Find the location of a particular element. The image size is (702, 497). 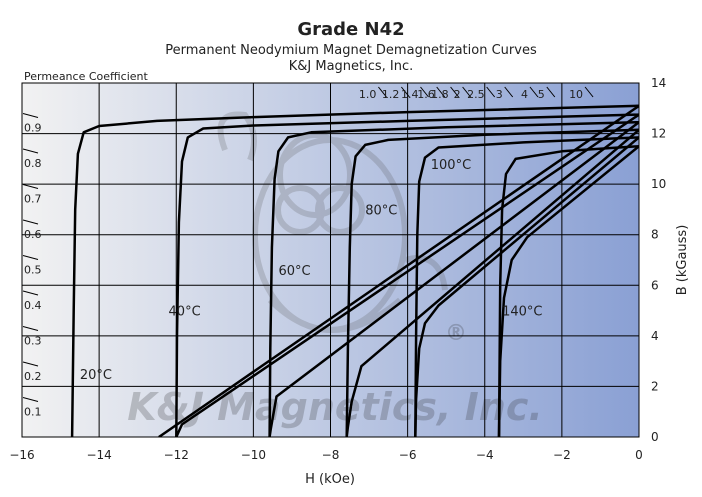

permeance-top-label: 5 is located at coordinates (541, 94).